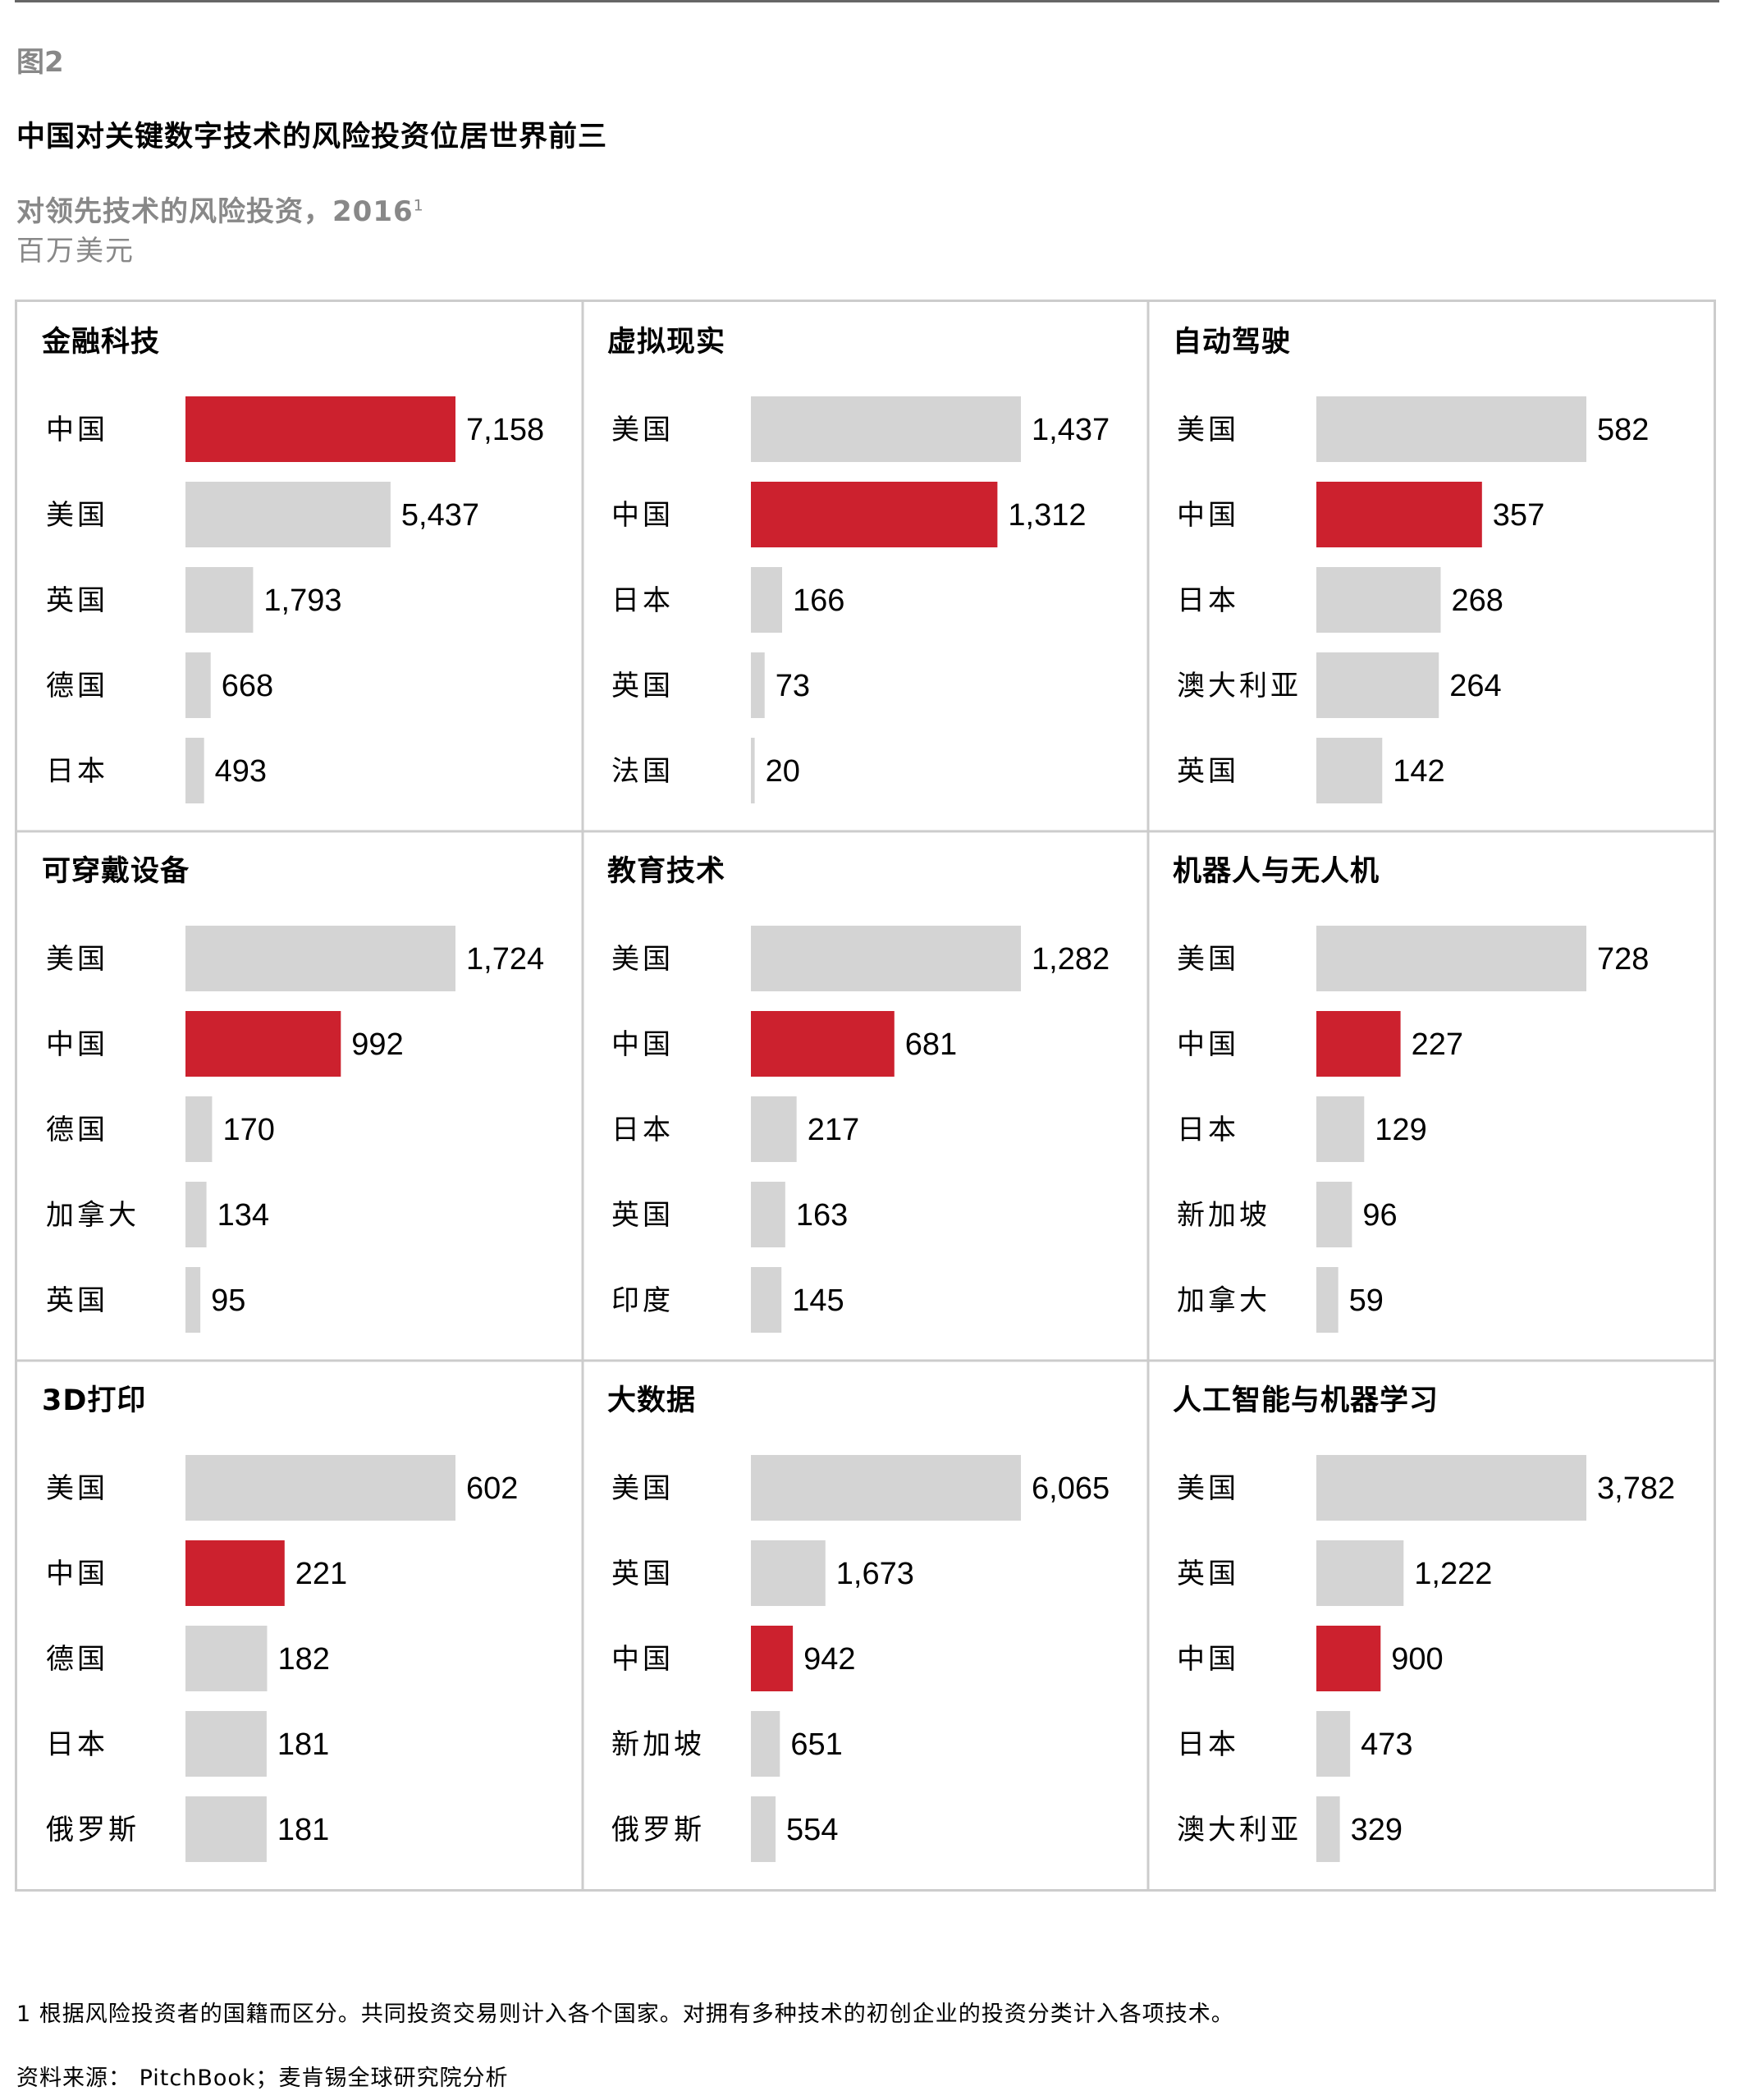 This screenshot has height=2100, width=1739. What do you see at coordinates (303, 1744) in the screenshot?
I see `value-label: 181` at bounding box center [303, 1744].